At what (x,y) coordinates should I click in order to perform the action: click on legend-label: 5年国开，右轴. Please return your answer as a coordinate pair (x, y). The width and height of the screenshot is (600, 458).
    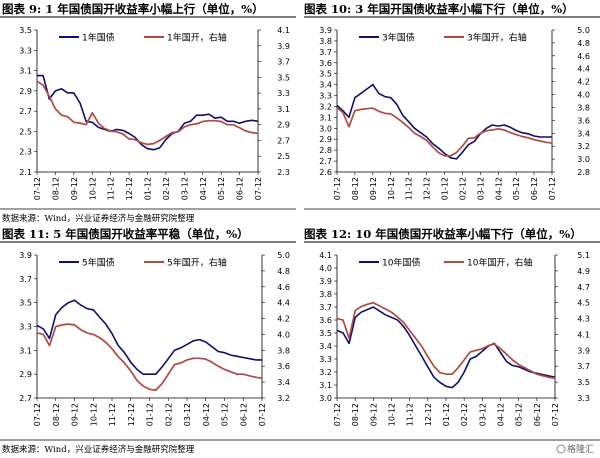
    Looking at the image, I should click on (197, 263).